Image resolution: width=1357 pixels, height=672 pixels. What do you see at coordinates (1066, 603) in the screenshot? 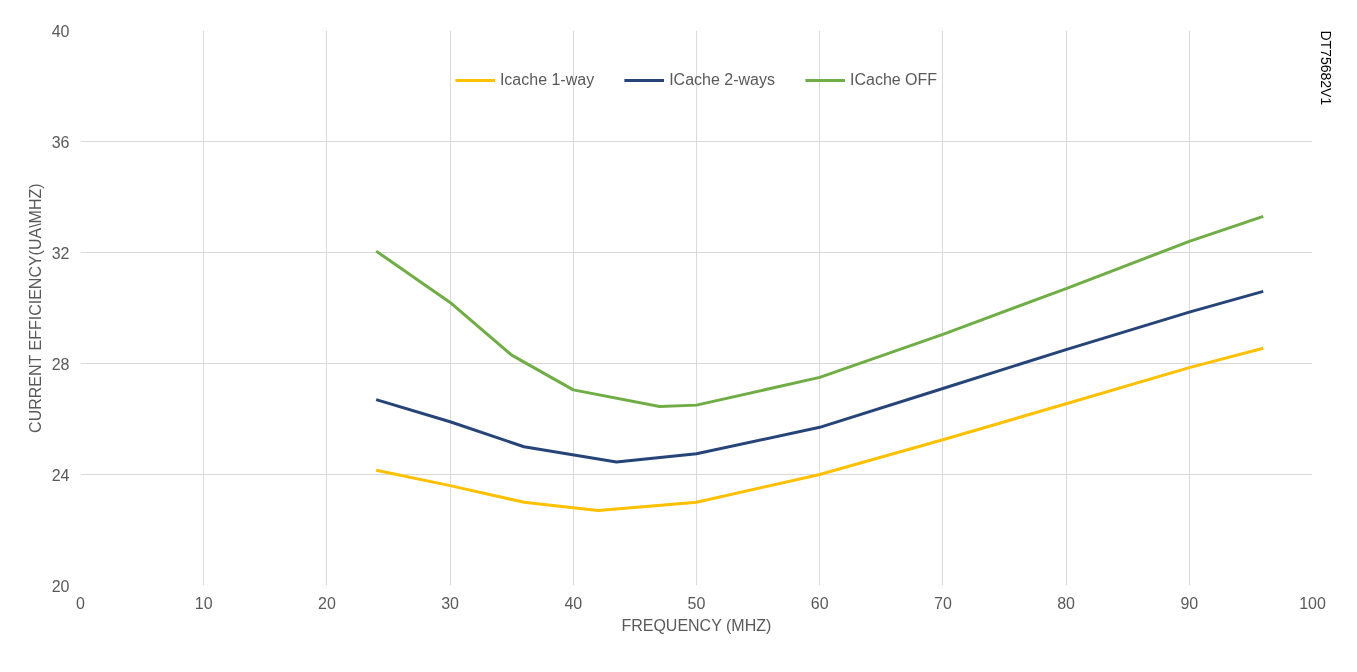
I see `x-tick-label: 80` at bounding box center [1066, 603].